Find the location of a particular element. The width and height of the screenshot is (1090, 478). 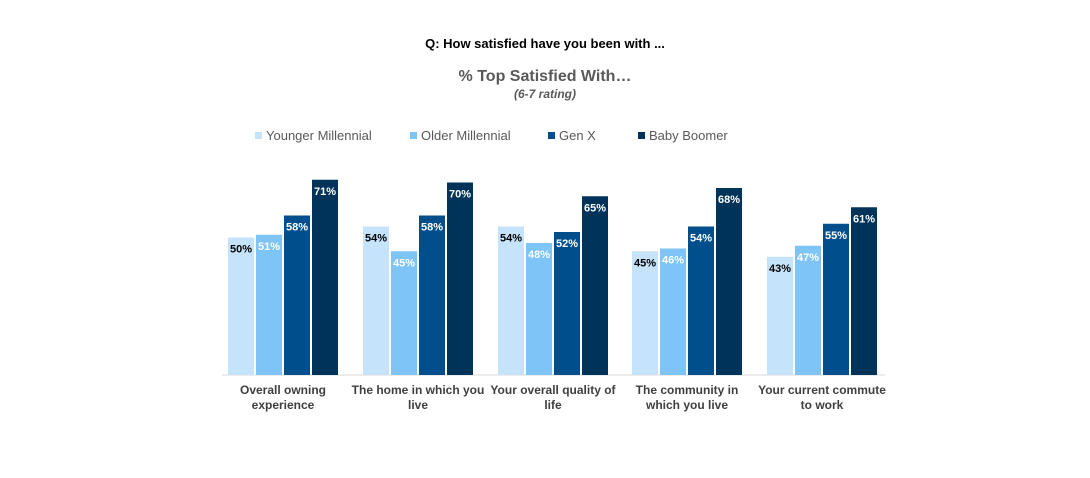

legend-item-older-millennial: Older Millennial is located at coordinates (460, 135).